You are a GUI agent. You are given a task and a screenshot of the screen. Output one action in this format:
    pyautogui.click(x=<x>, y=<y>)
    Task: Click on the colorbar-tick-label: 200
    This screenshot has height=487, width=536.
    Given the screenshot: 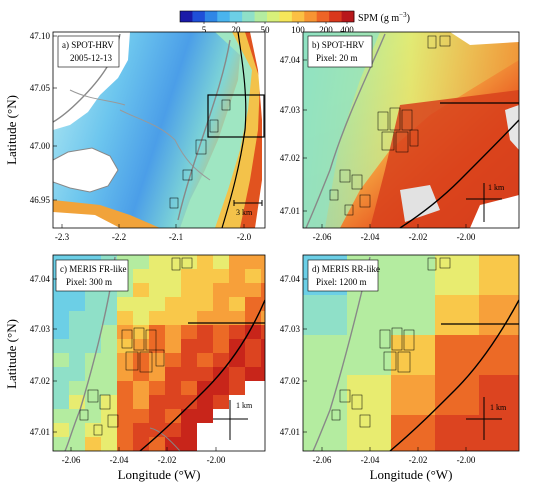 What is the action you would take?
    pyautogui.click(x=326, y=30)
    